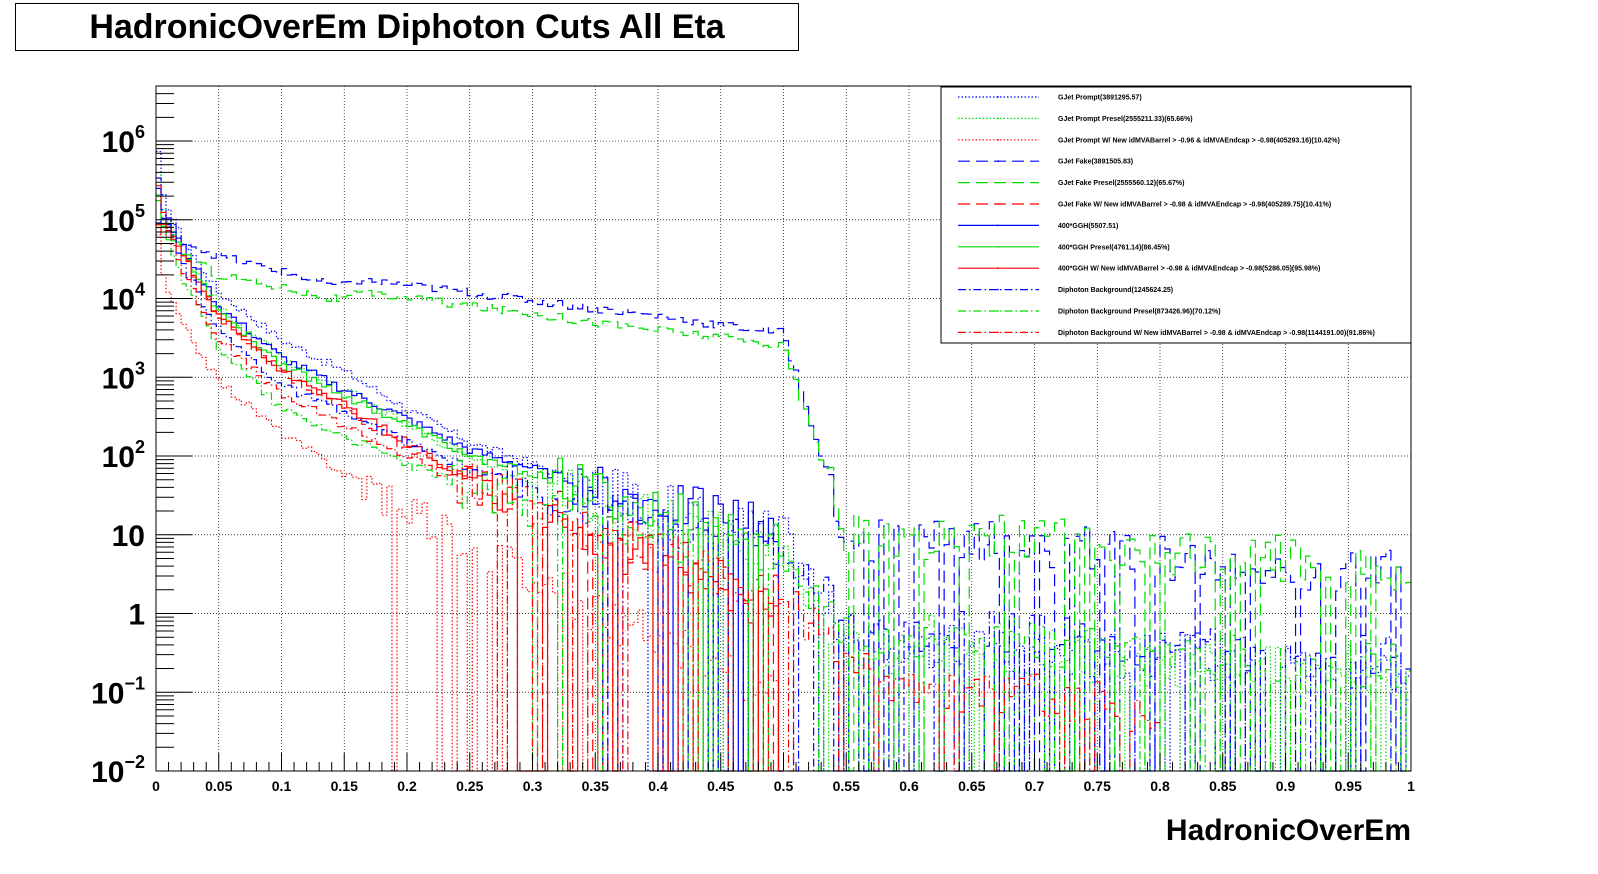 Image resolution: width=1598 pixels, height=874 pixels. What do you see at coordinates (1288, 830) in the screenshot?
I see `x-axis-title: HadronicOverEm` at bounding box center [1288, 830].